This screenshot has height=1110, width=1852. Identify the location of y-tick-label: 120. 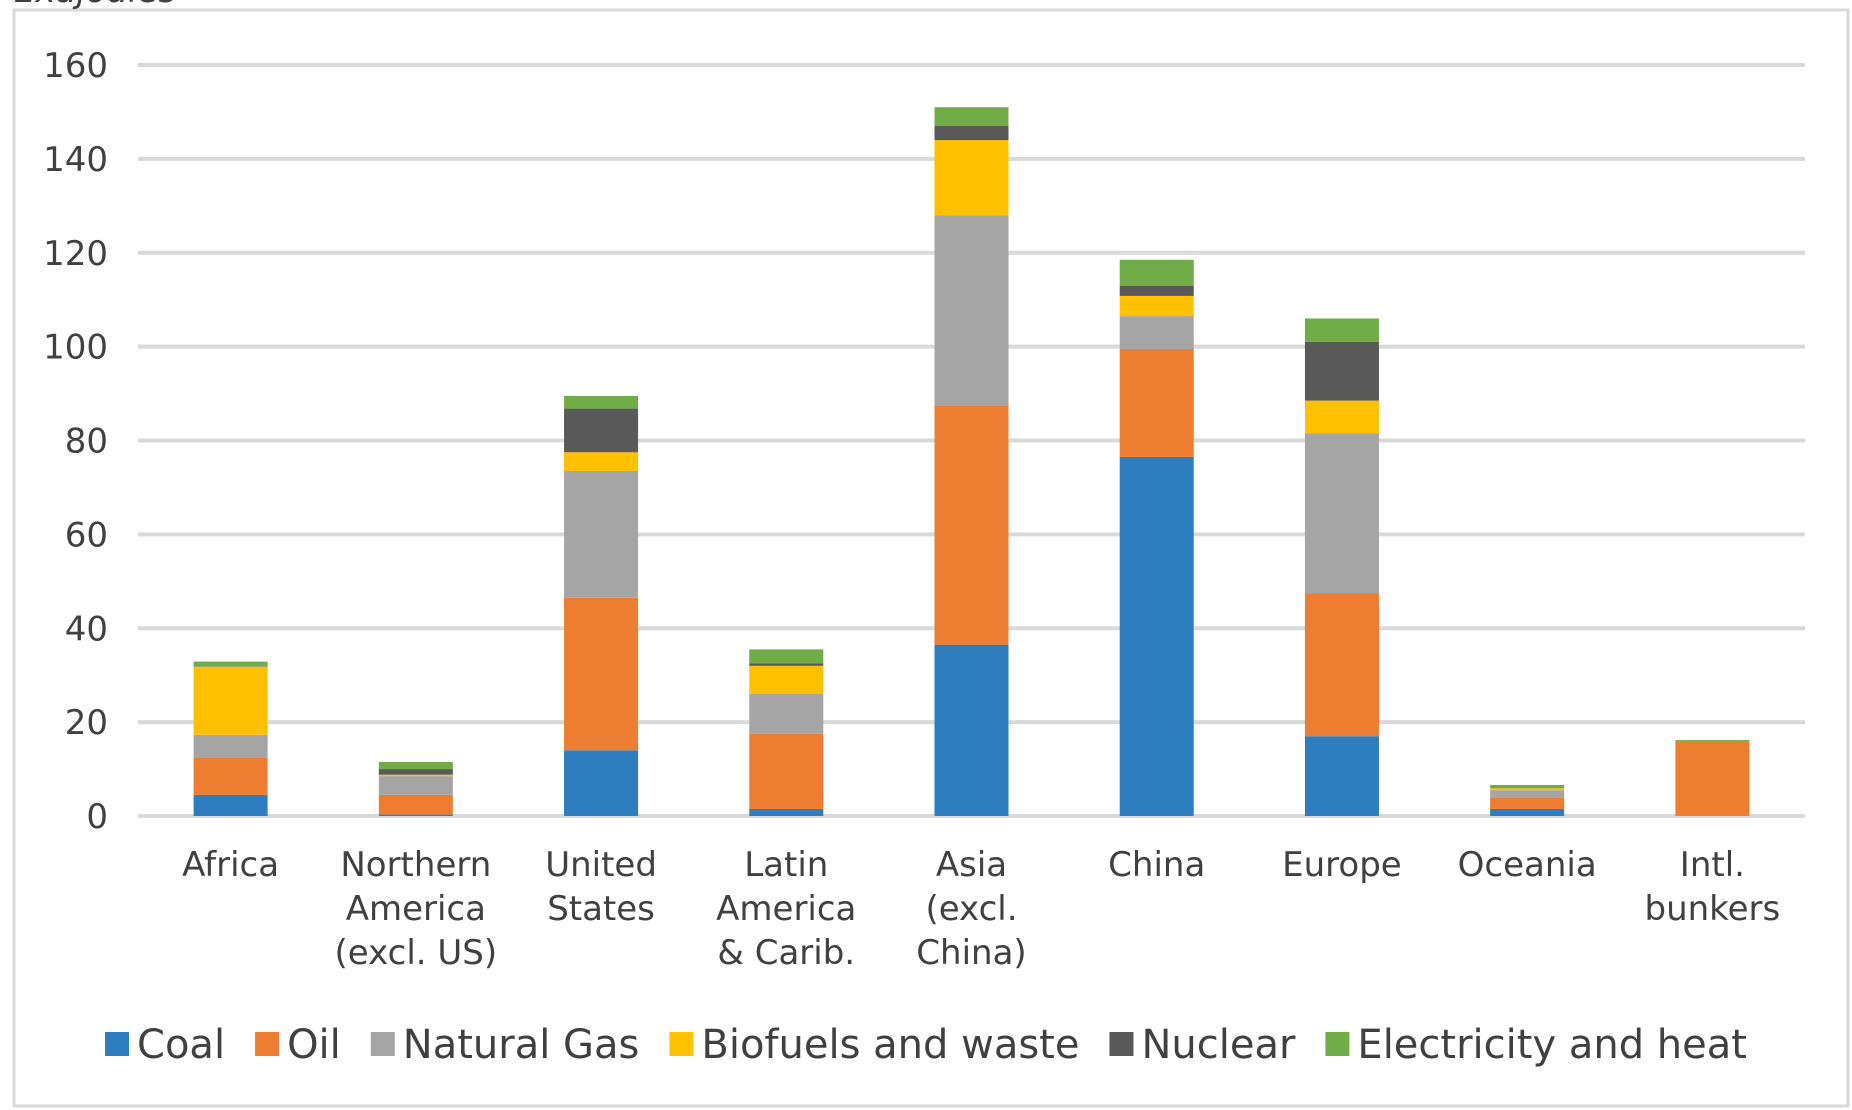
(75, 254).